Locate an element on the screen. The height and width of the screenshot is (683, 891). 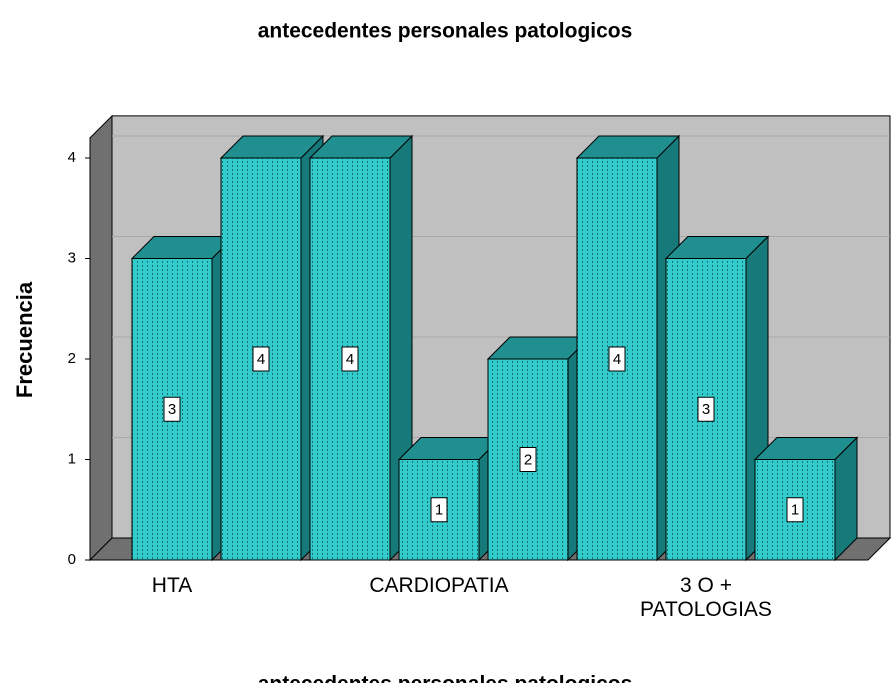
y-tick-label: 1 is located at coordinates (72, 458).